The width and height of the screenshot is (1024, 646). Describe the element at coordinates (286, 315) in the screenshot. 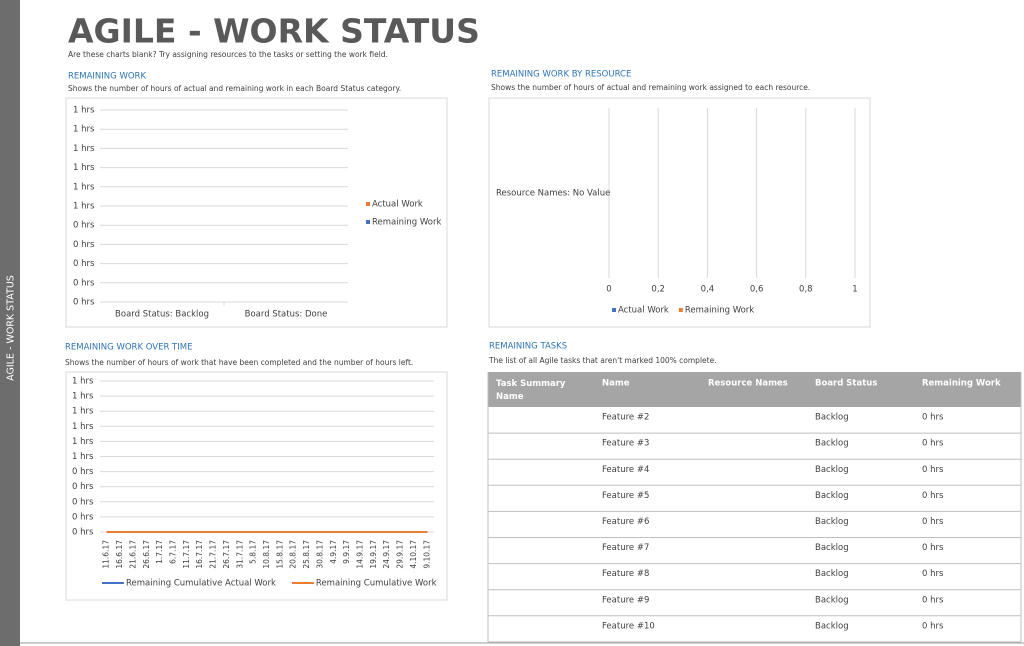

I see `x-tick-label: Board Status: Done` at that location.